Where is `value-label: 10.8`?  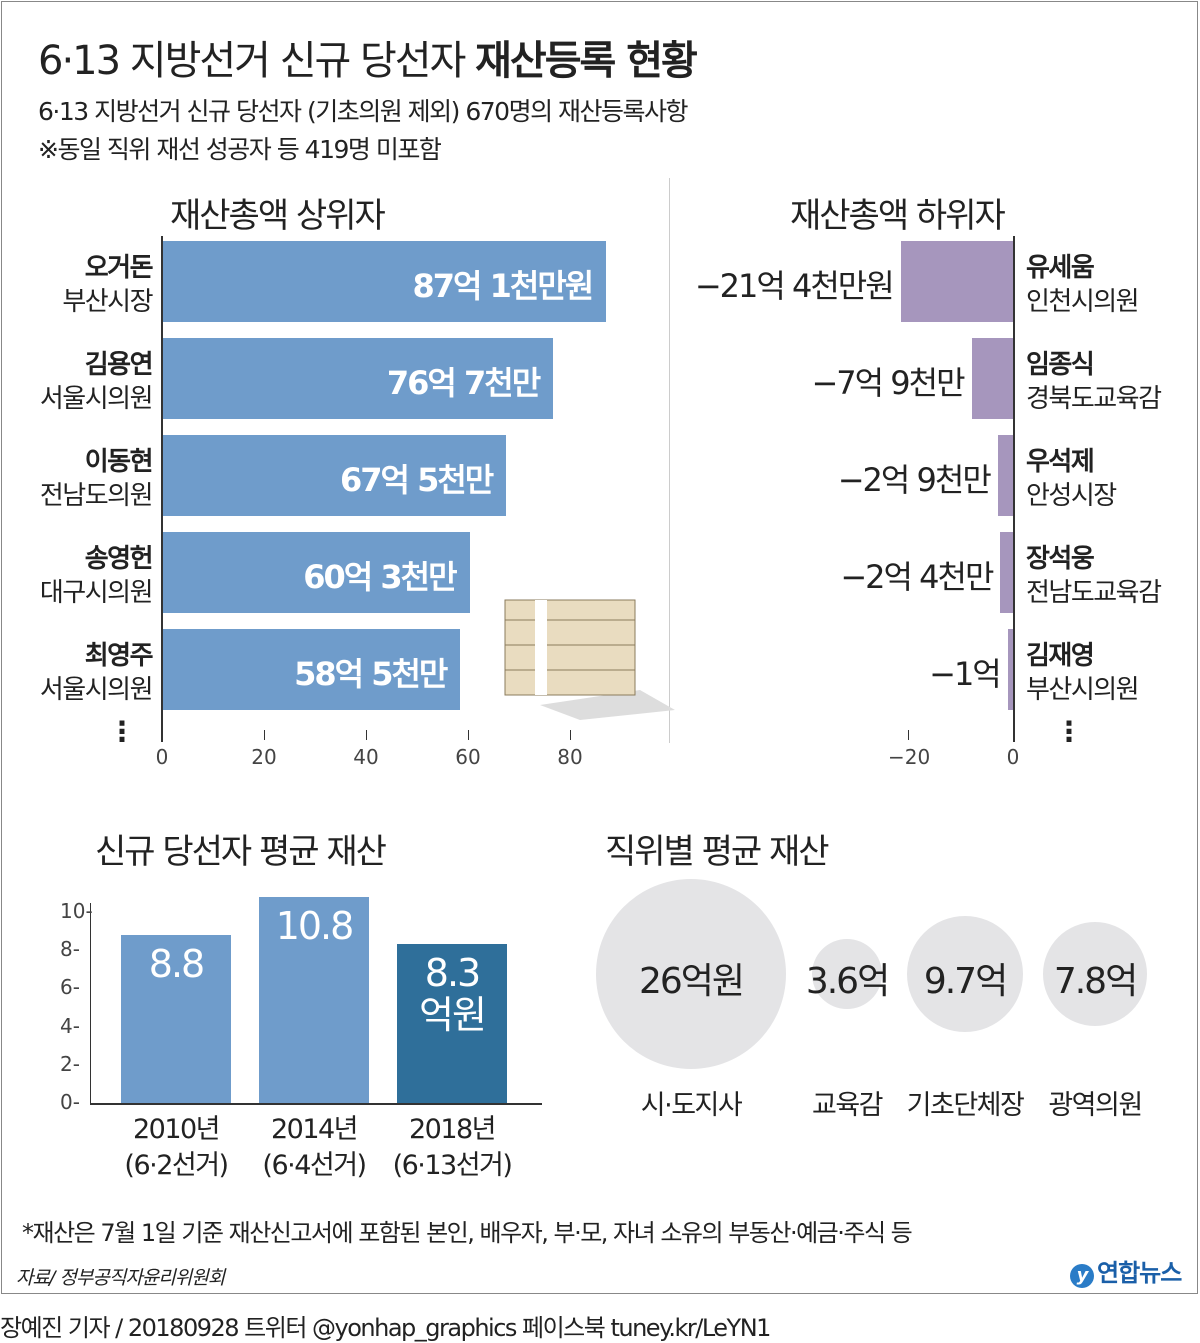 value-label: 10.8 is located at coordinates (315, 925).